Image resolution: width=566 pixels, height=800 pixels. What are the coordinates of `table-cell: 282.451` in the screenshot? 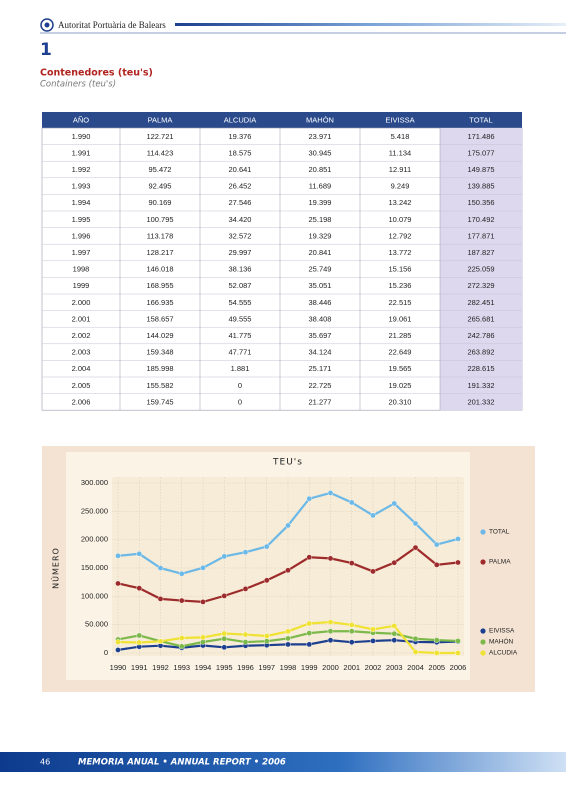 It's located at (480, 302).